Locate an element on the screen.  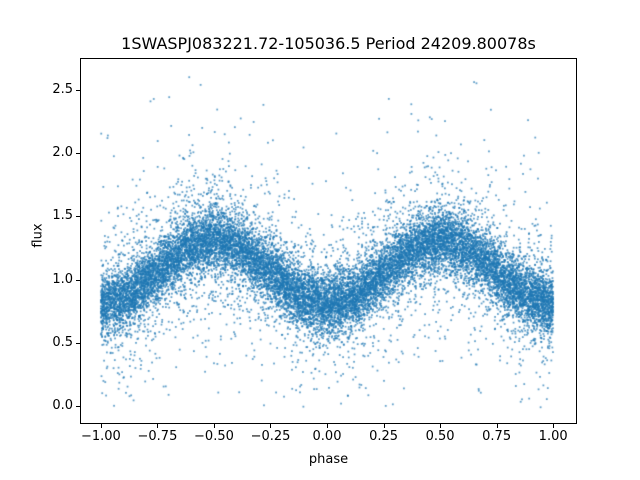
x-tick-label: 0.75 is located at coordinates (497, 436).